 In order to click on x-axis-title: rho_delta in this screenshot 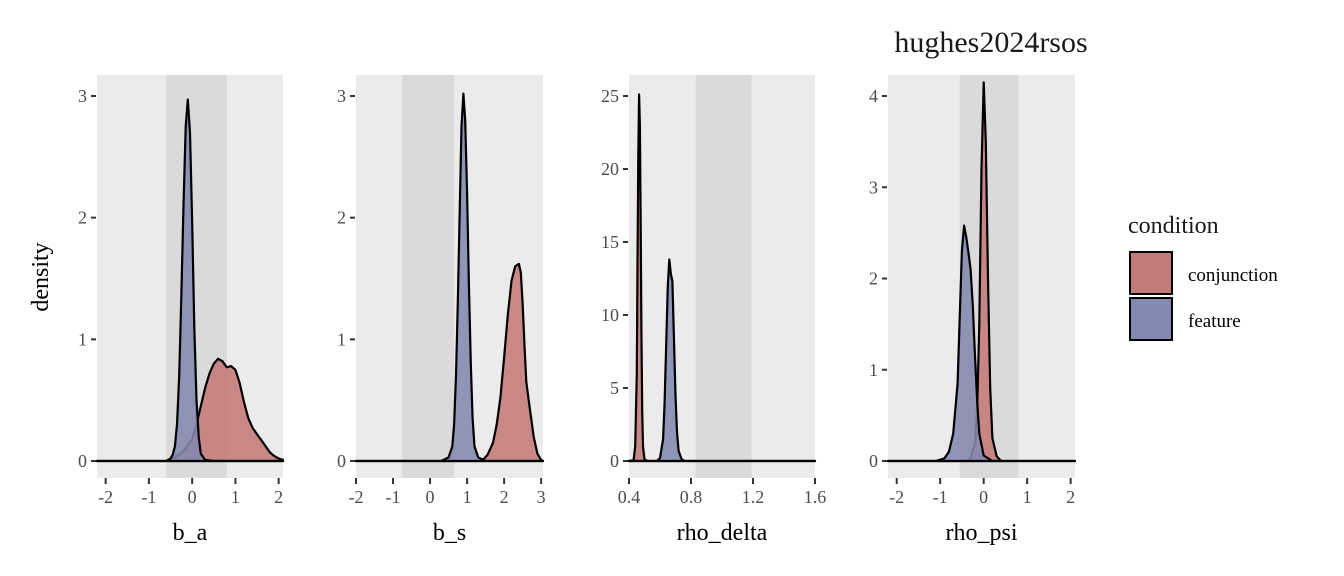, I will do `click(722, 533)`.